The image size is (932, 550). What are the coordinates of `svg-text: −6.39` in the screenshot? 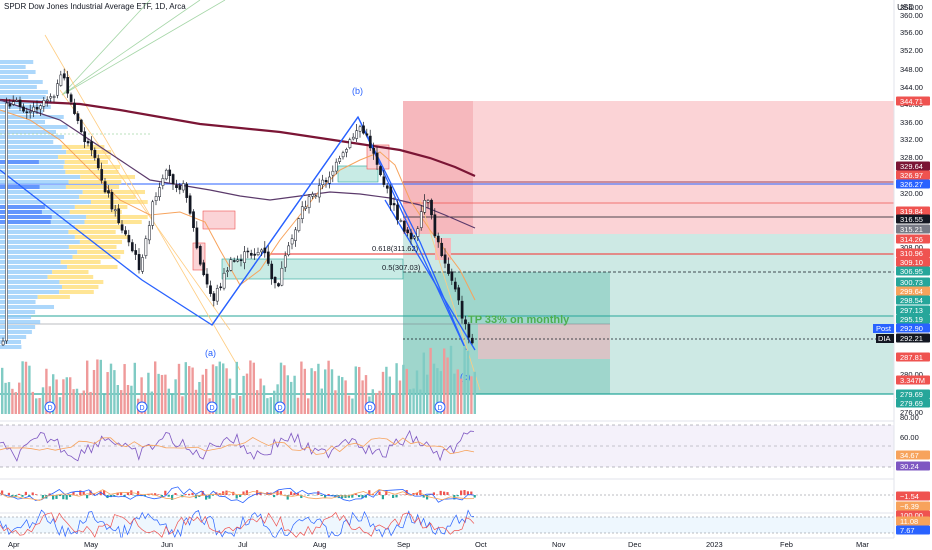 It's located at (909, 506).